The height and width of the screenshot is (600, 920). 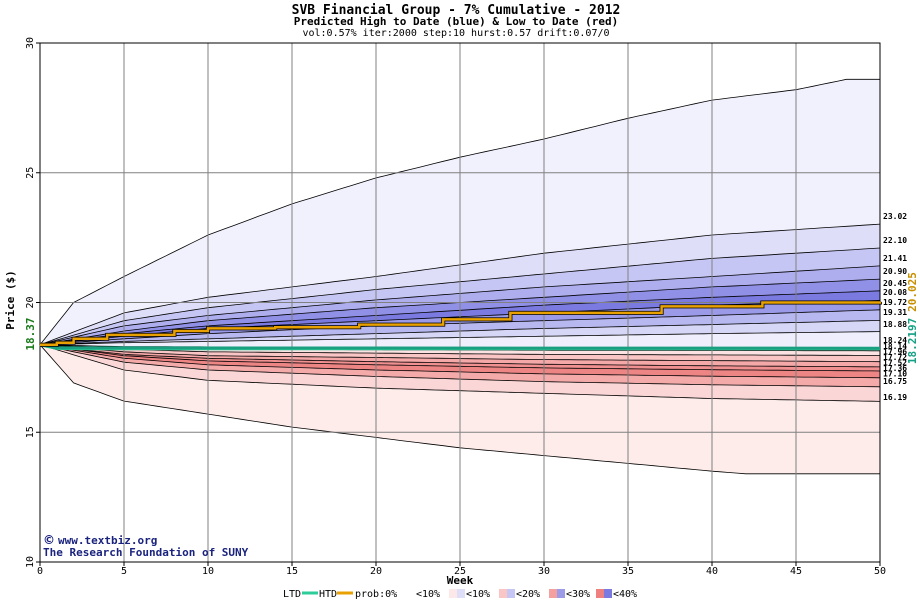 I want to click on watermark-org: The Research Foundation of SUNY, so click(x=146, y=552).